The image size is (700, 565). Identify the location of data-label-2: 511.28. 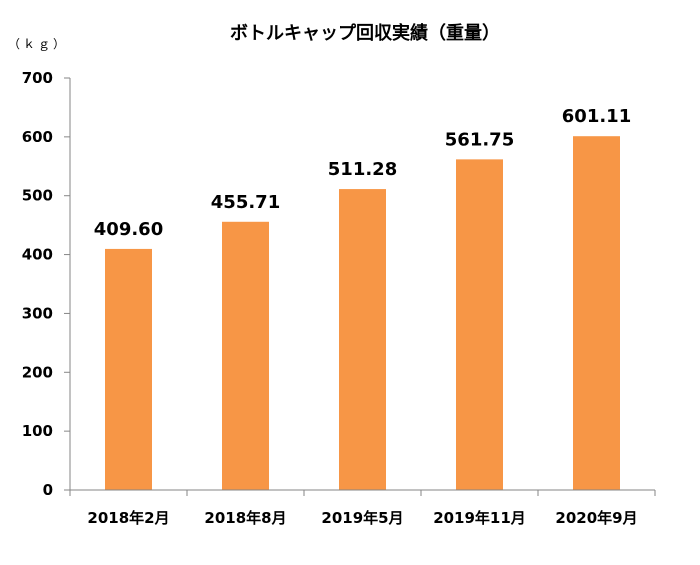
(362, 169).